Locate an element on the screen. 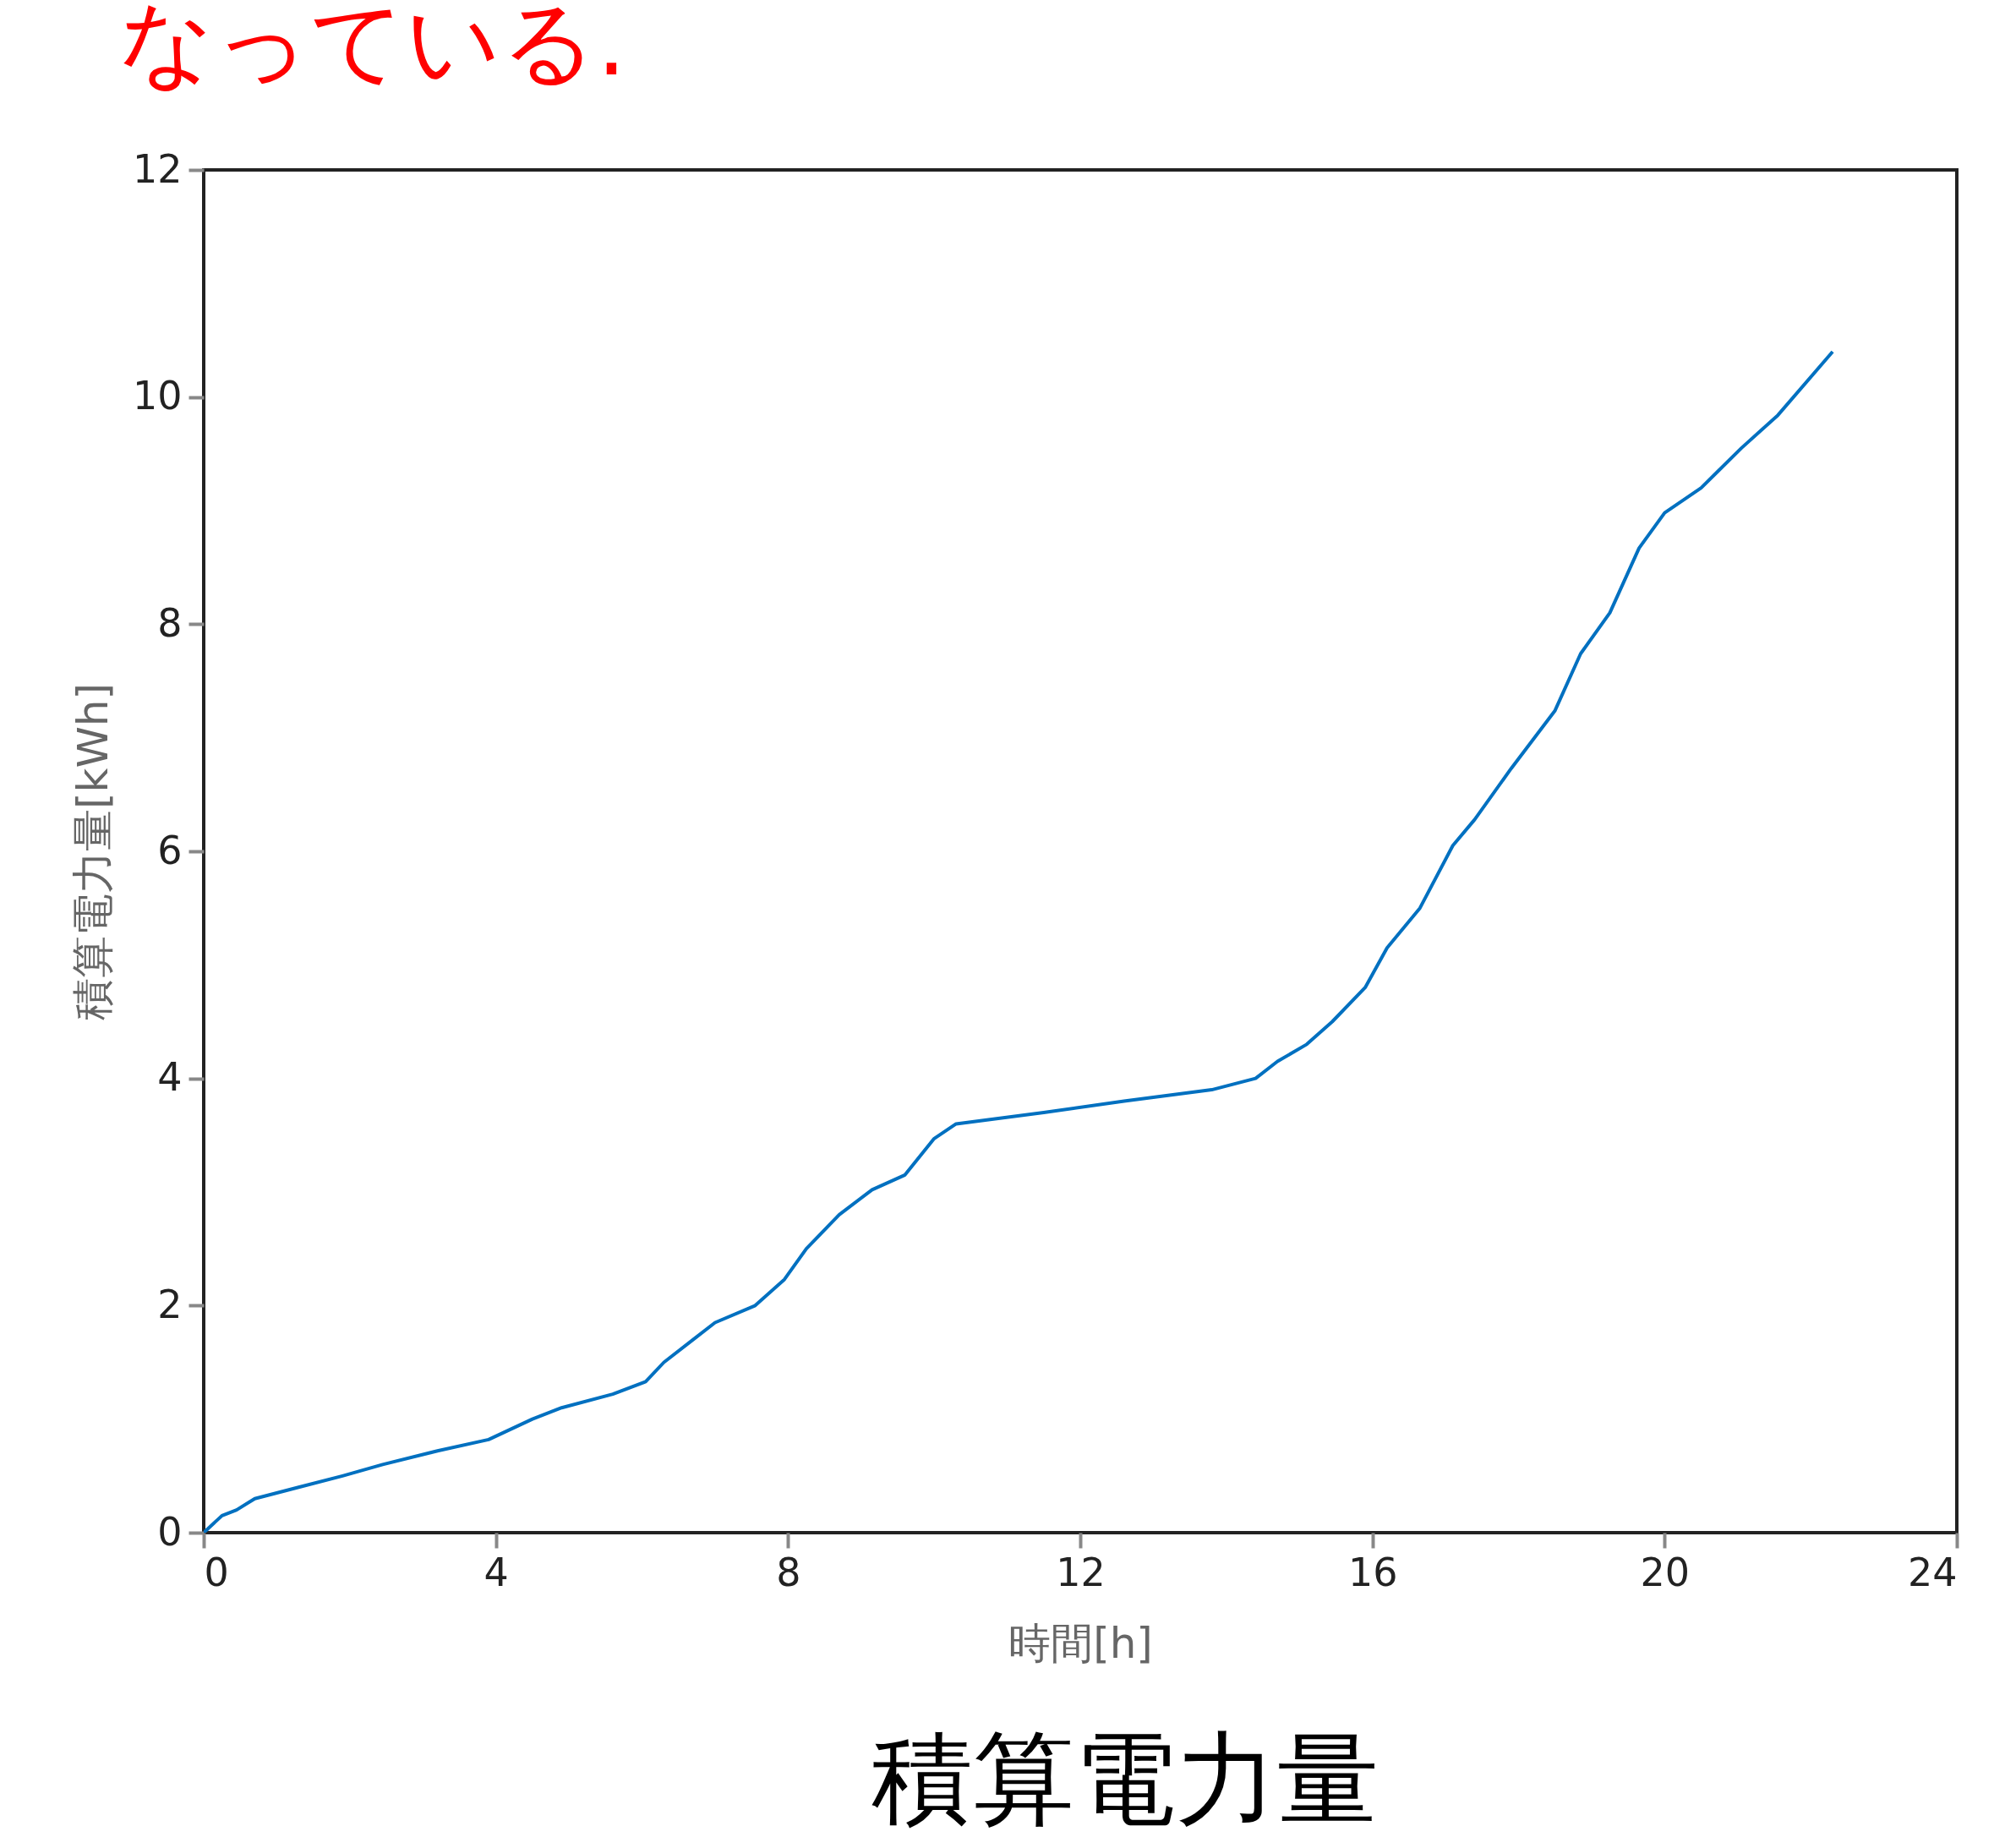 Image resolution: width=2005 pixels, height=1848 pixels. y-tick-label: 12 is located at coordinates (157, 168).